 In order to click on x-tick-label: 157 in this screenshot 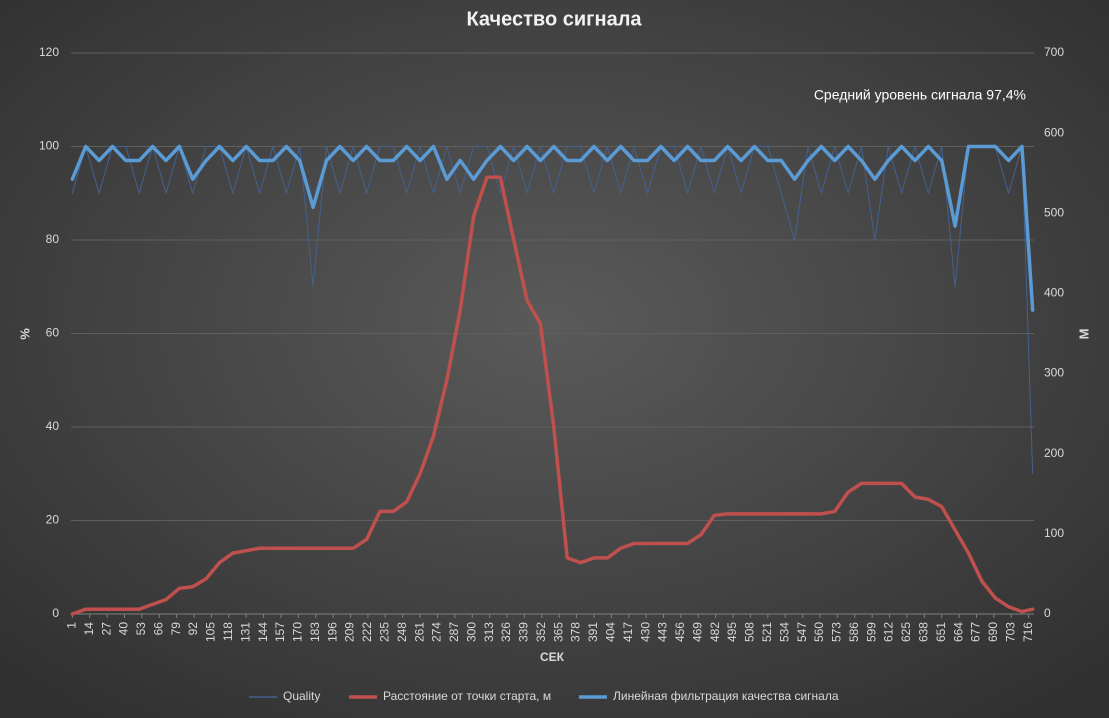, I will do `click(280, 632)`.